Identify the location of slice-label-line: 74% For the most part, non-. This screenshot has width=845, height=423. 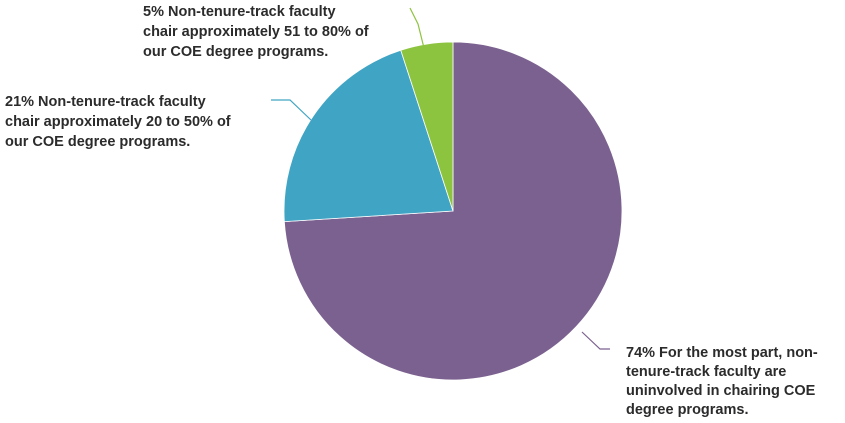
(722, 353).